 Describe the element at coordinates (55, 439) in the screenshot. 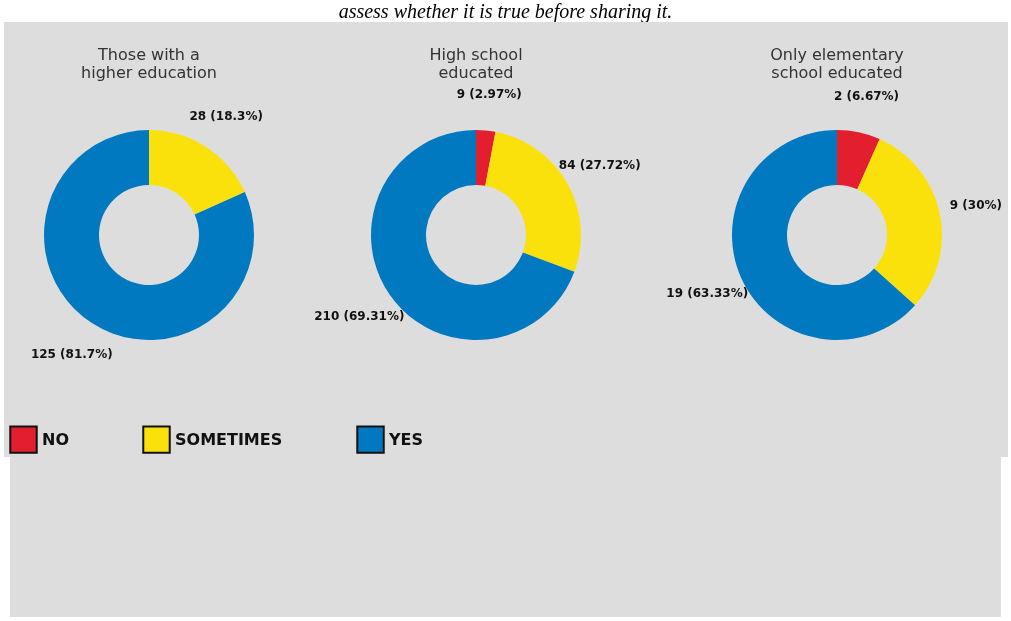

I see `legend-label: NO` at that location.